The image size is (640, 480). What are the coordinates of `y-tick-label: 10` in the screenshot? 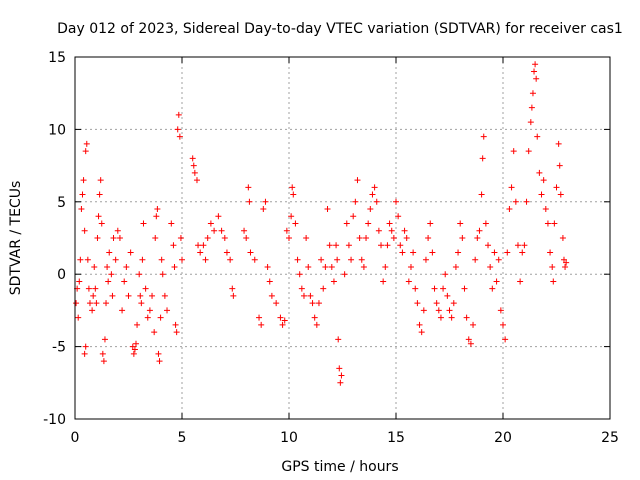 It's located at (57, 130).